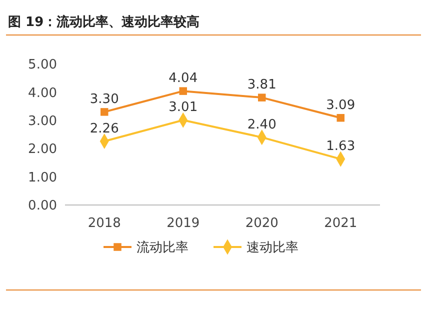 Image resolution: width=427 pixels, height=320 pixels. What do you see at coordinates (42, 93) in the screenshot?
I see `y-tick-label: 4.00` at bounding box center [42, 93].